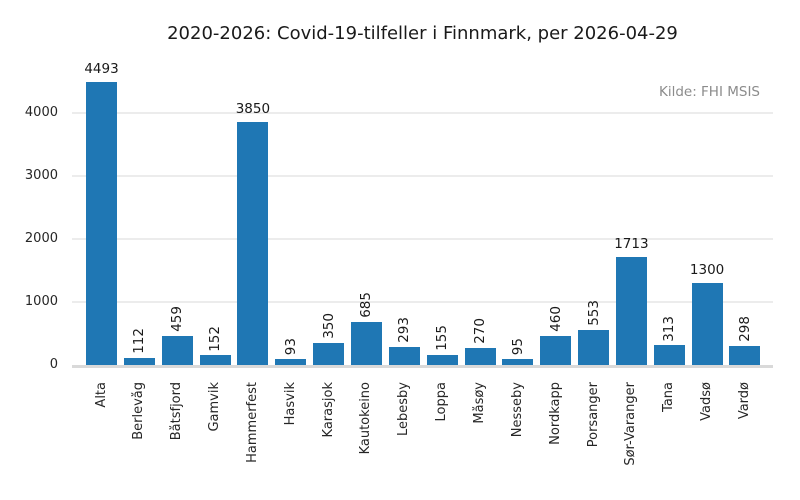 Image resolution: width=800 pixels, height=500 pixels. Describe the element at coordinates (555, 413) in the screenshot. I see `x-tick-label: Nordkapp` at that location.